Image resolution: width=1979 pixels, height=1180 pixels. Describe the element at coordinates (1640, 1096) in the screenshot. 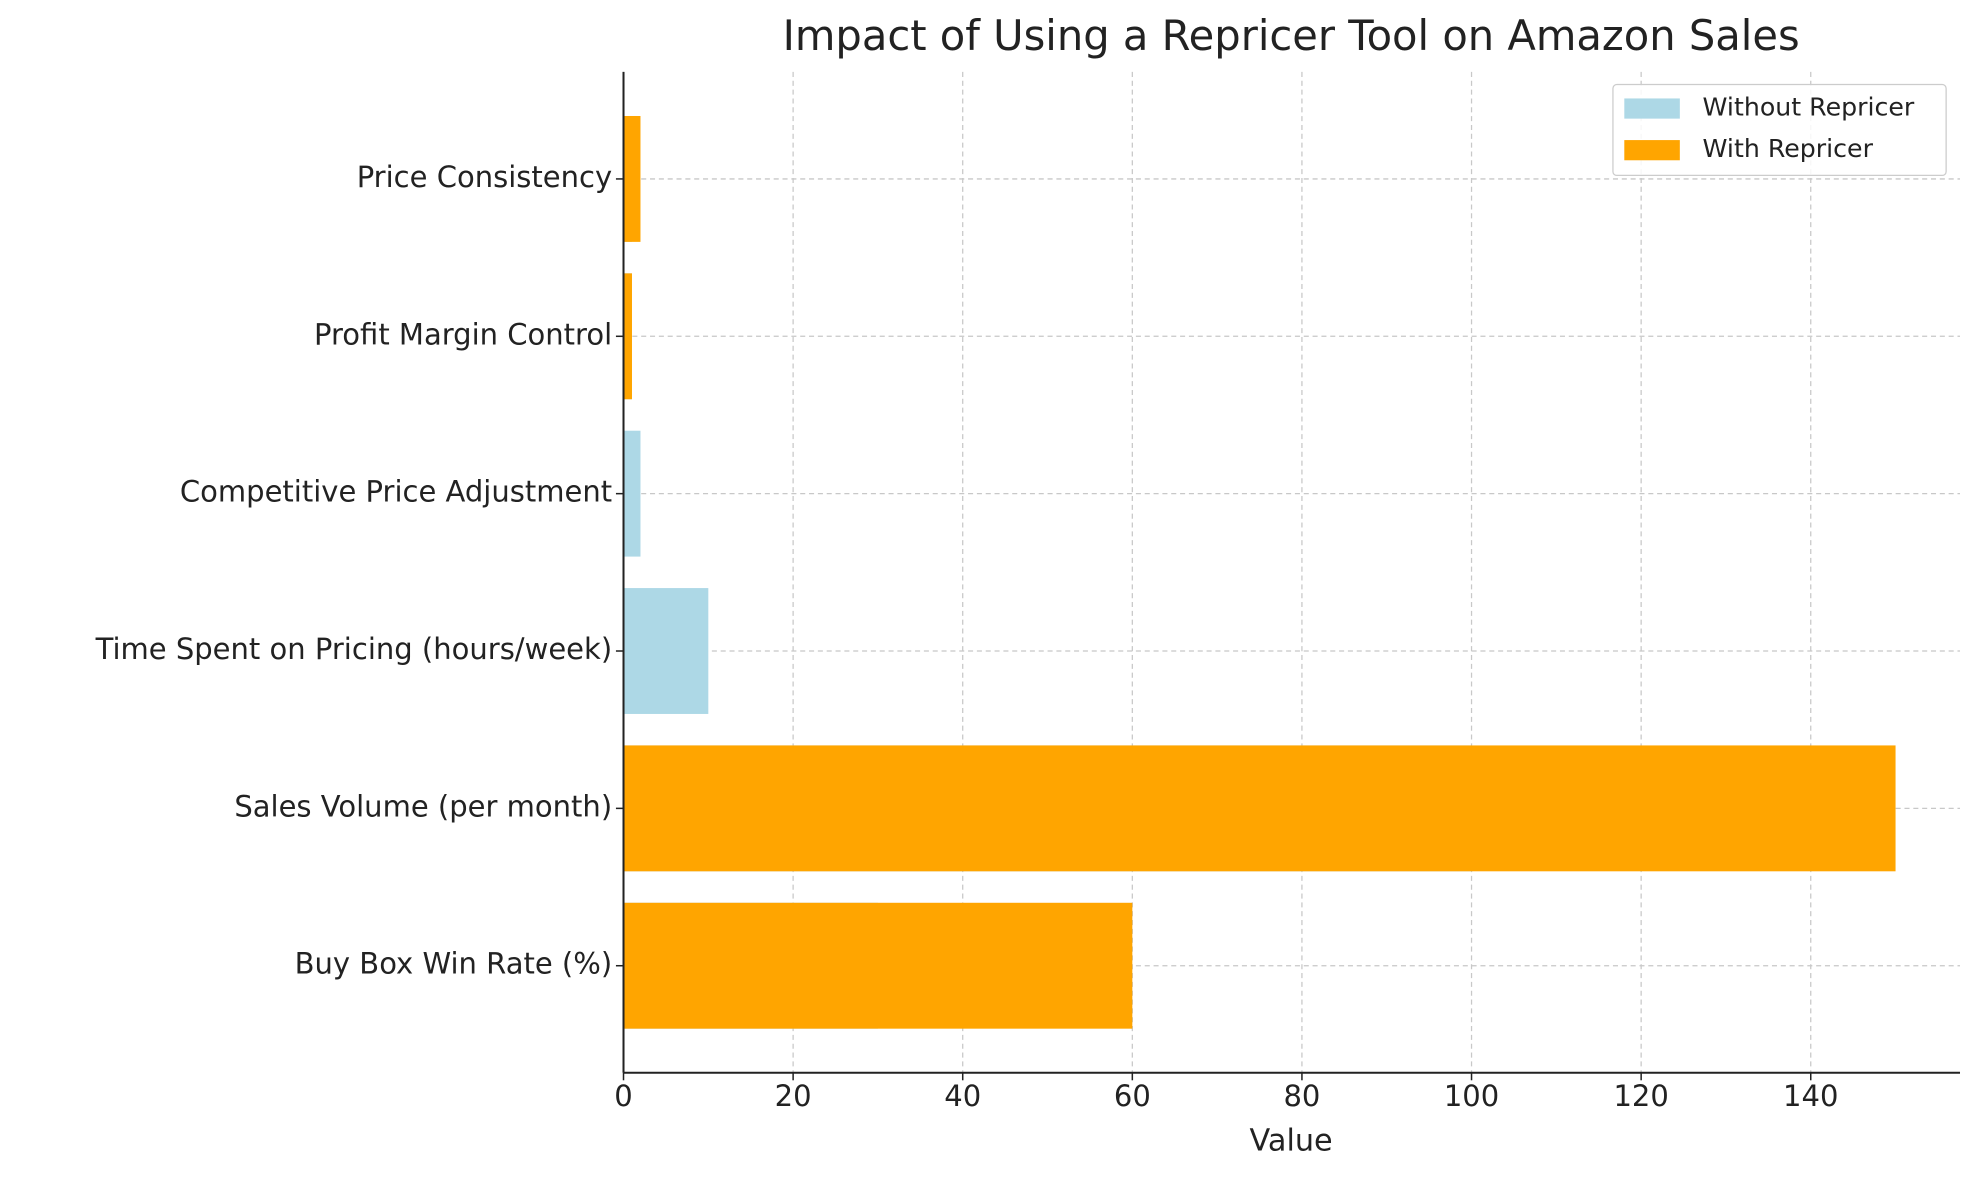

I see `x-tick-label: 120` at that location.